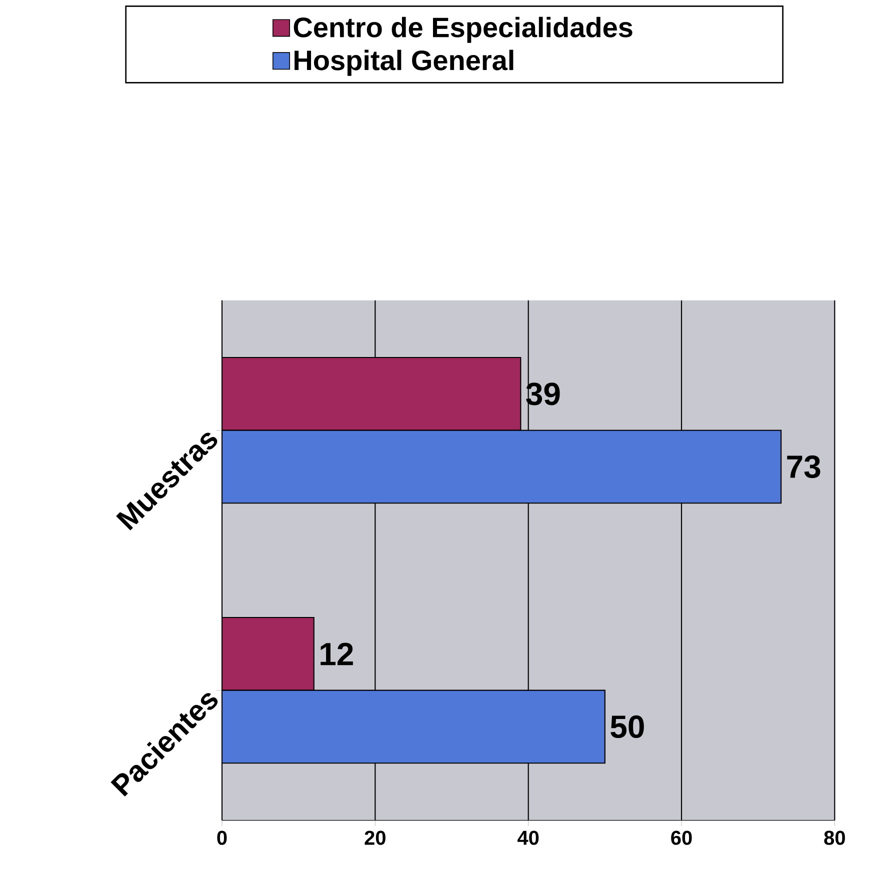 The image size is (884, 881). I want to click on x-tick-label: 0, so click(222, 837).